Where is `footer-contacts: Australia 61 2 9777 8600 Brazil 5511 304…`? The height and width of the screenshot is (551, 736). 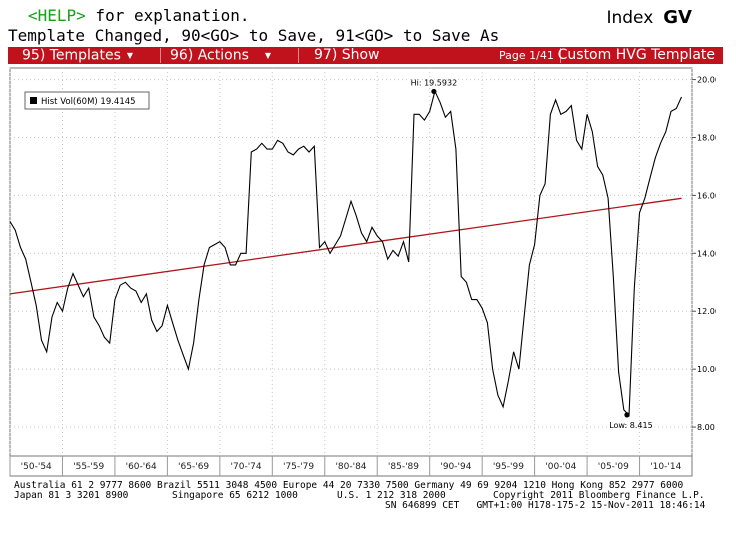
footer-contacts: Australia 61 2 9777 8600 Brazil 5511 304… is located at coordinates (368, 516).